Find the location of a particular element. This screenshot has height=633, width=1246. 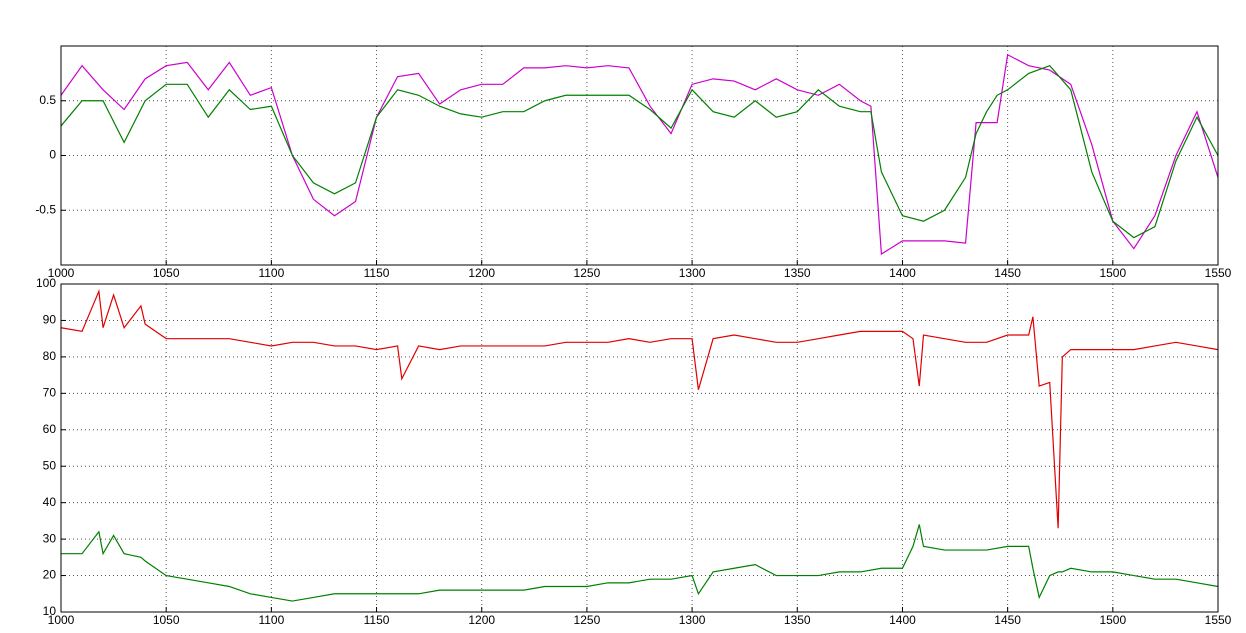

y-tick-label: 70 is located at coordinates (50, 393).